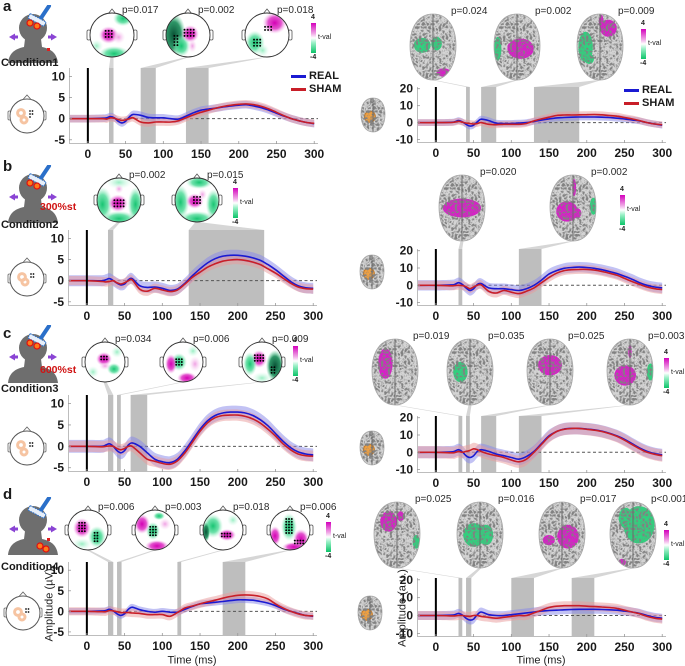  Describe the element at coordinates (33, 344) in the screenshot. I see `stimulation-site-icon` at that location.